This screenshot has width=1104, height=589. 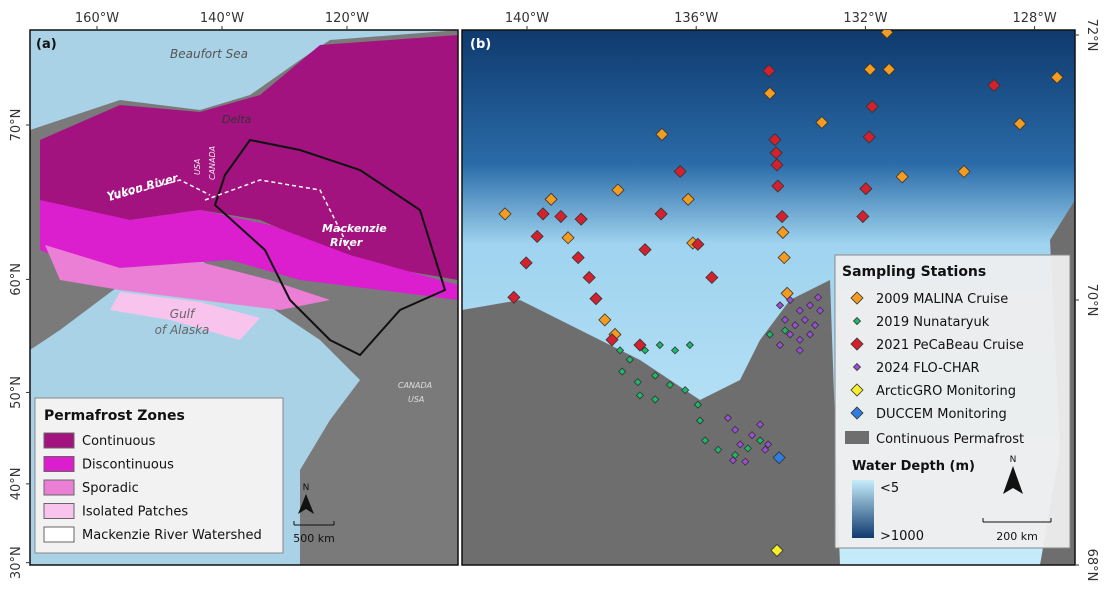 I want to click on depth-ramp, so click(x=863, y=509).